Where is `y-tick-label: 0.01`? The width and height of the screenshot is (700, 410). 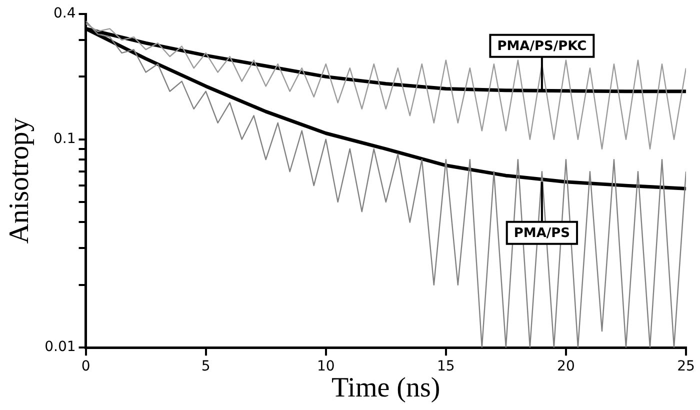 y-tick-label: 0.01 is located at coordinates (60, 347).